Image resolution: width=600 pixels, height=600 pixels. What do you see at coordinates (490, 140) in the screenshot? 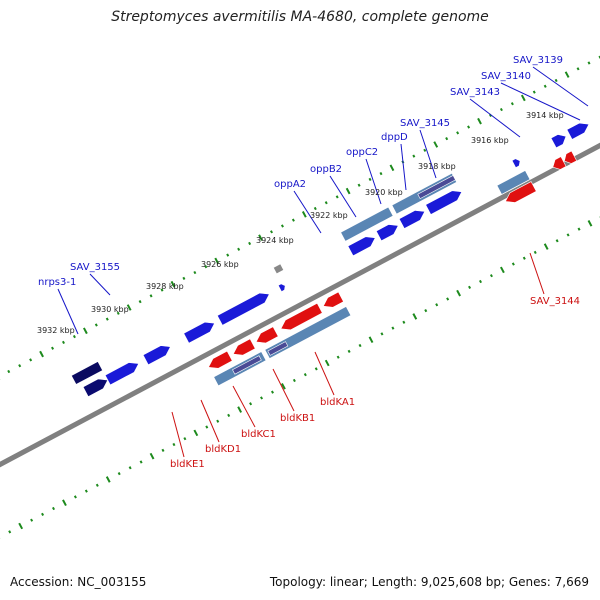
I see `scale-label: 3916 kbp` at bounding box center [490, 140].